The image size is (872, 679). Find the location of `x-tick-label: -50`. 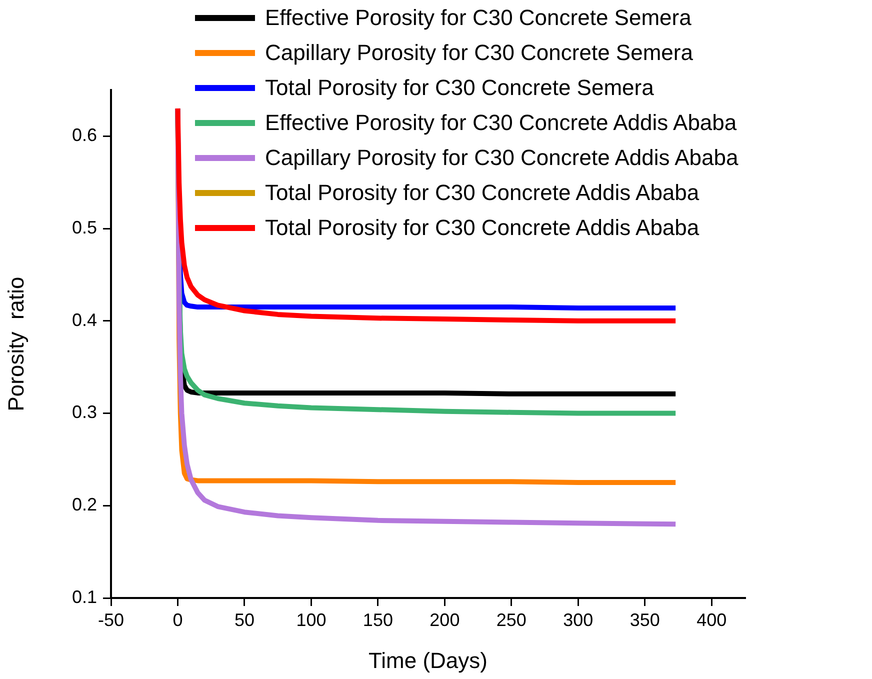

x-tick-label: -50 is located at coordinates (111, 620).